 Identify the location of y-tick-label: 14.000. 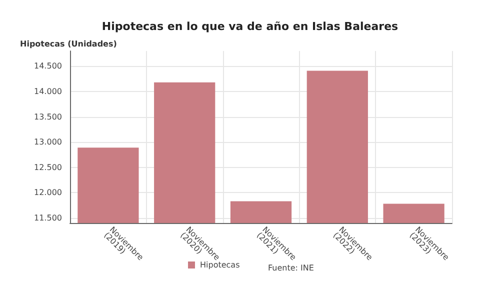
(48, 91).